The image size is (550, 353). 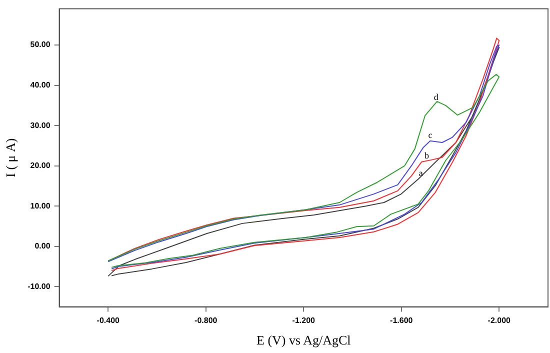 I want to click on y-tick-label: 40.00, so click(x=40, y=85).